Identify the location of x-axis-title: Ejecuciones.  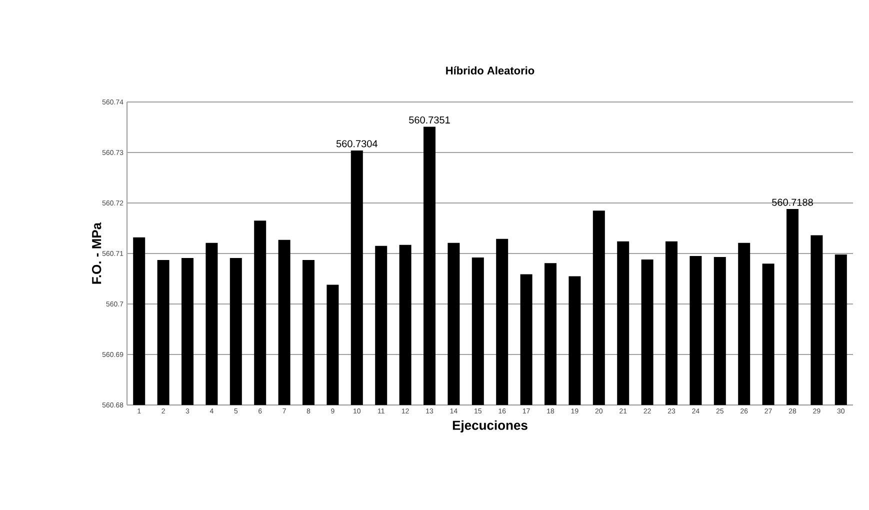
(490, 426).